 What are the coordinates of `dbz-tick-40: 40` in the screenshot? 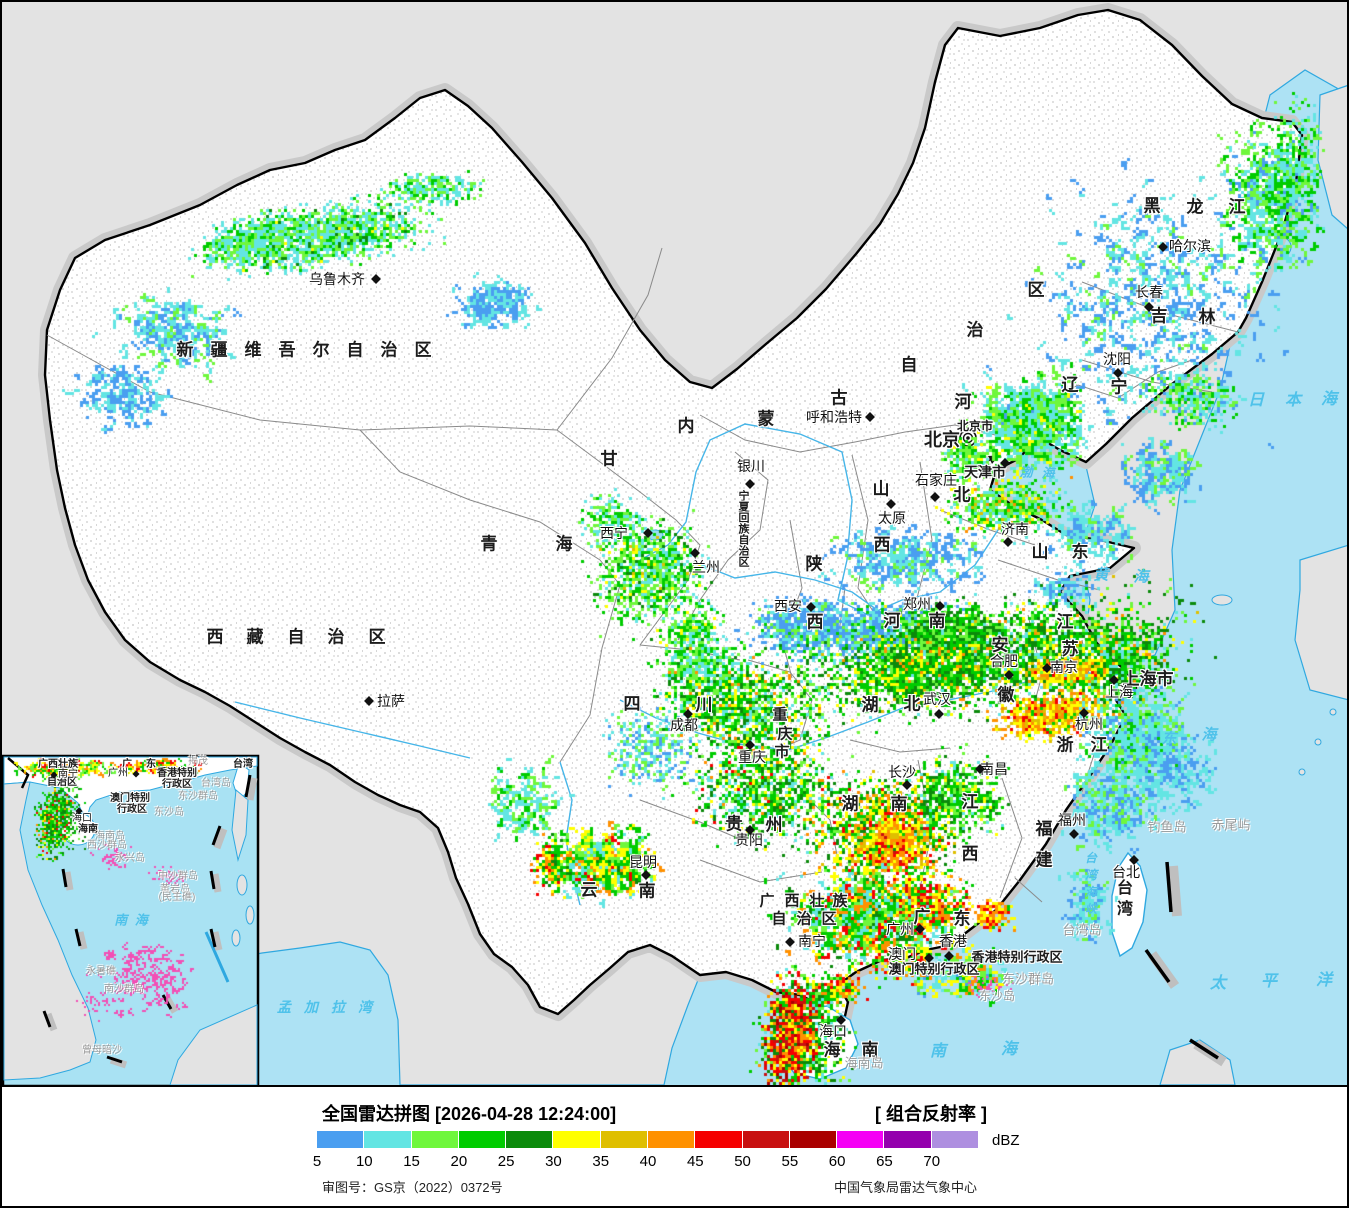 It's located at (648, 1161).